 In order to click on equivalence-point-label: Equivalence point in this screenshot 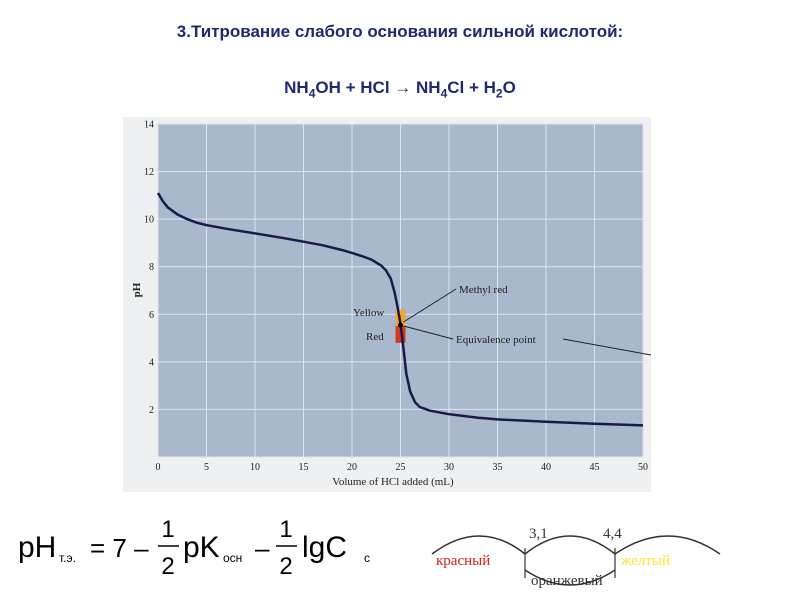, I will do `click(496, 340)`.